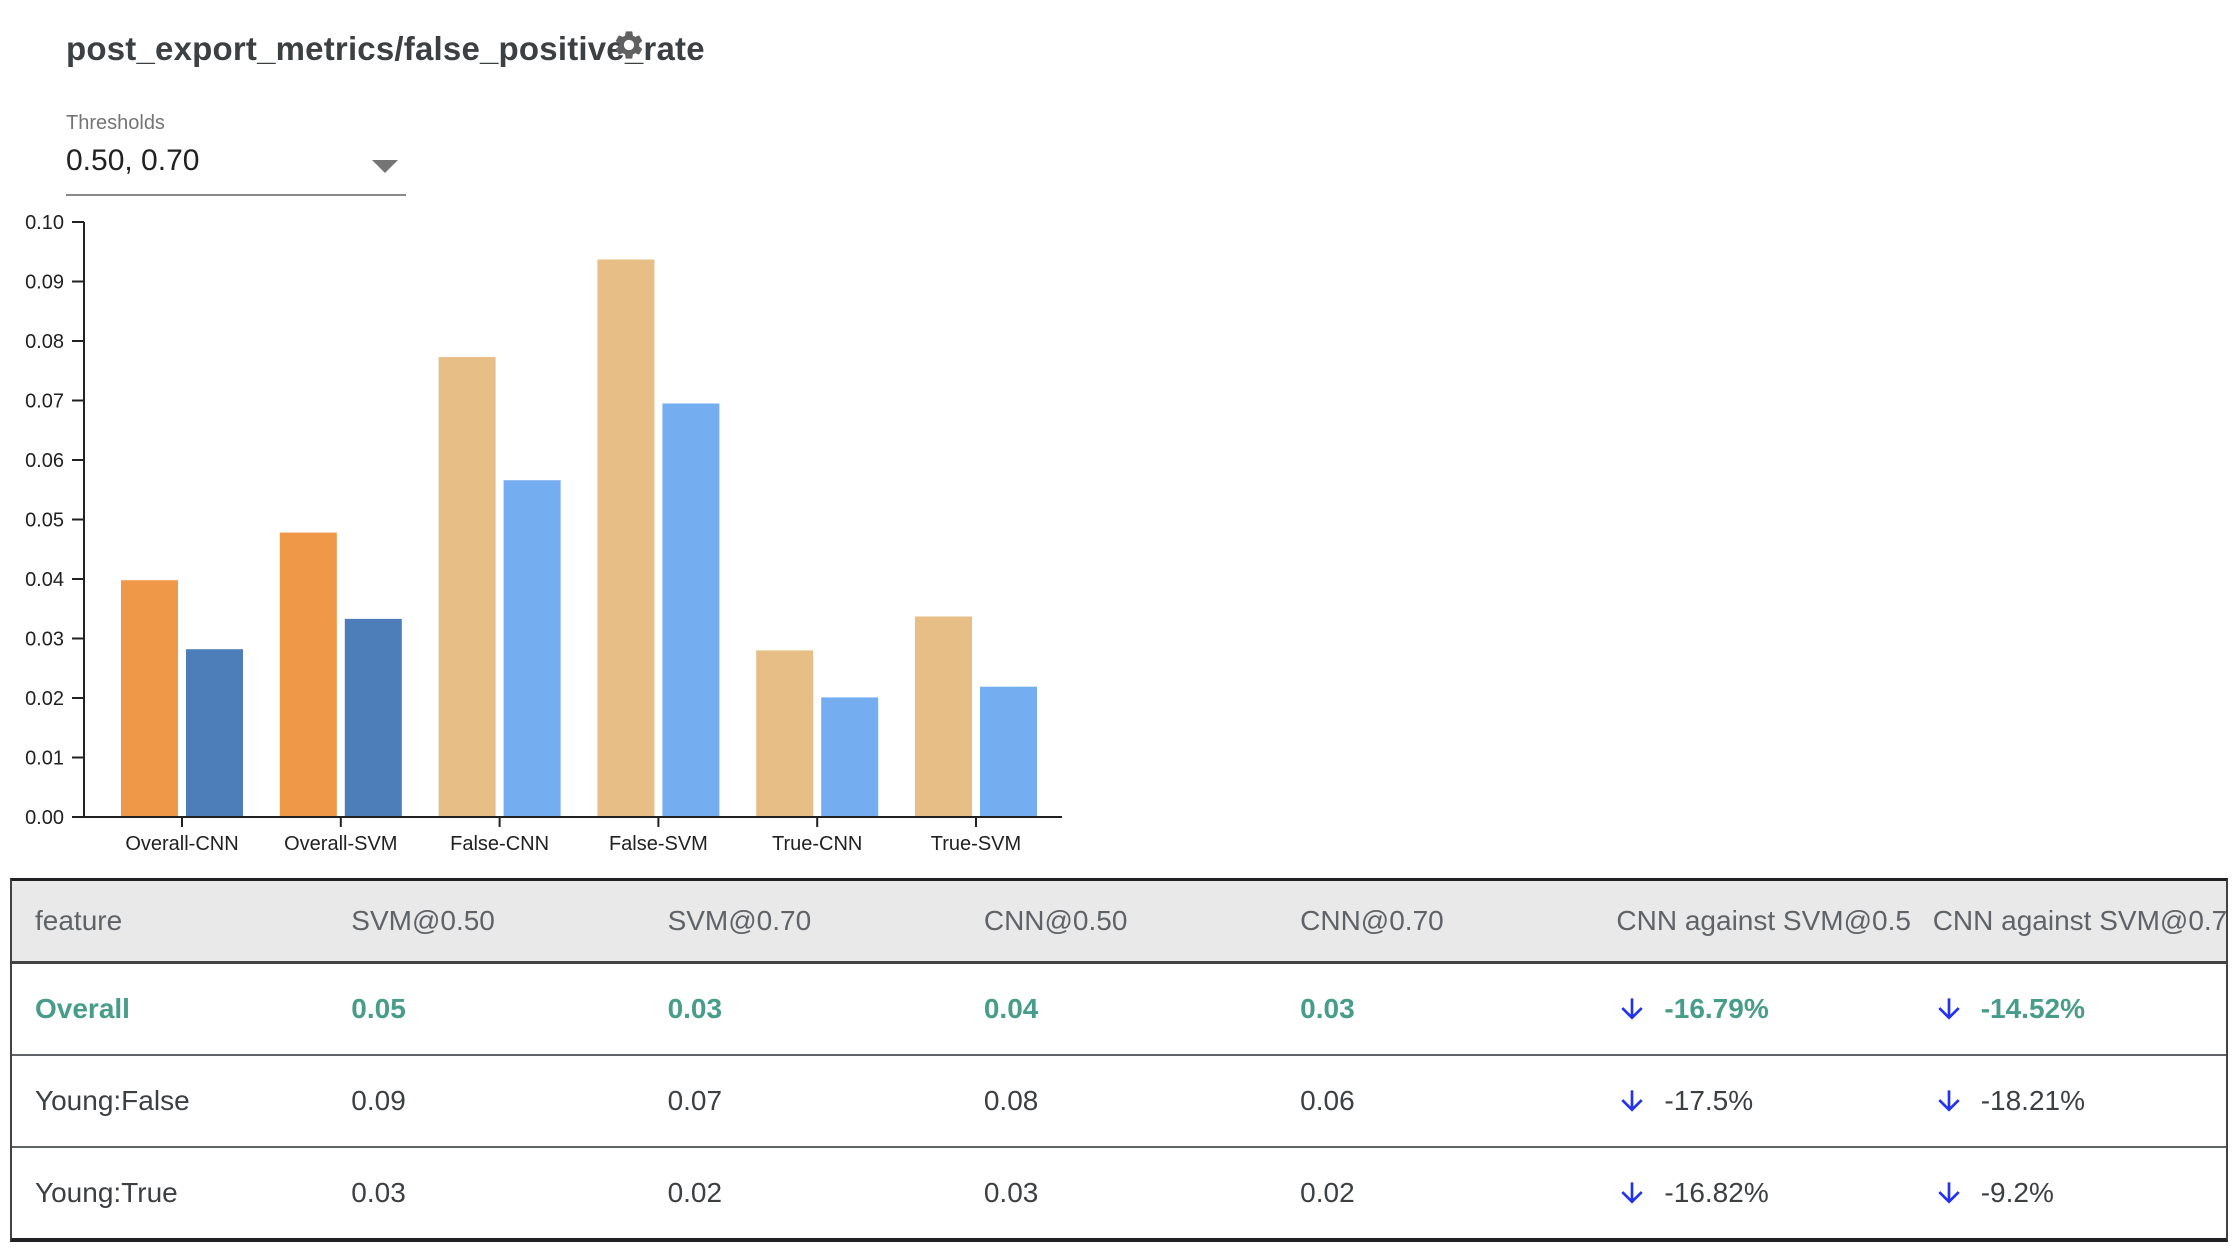 The width and height of the screenshot is (2236, 1258). I want to click on table-row: Young:False 0.09 0.07 0.08 0.06 -17.5% -18.21%, so click(1119, 1100).